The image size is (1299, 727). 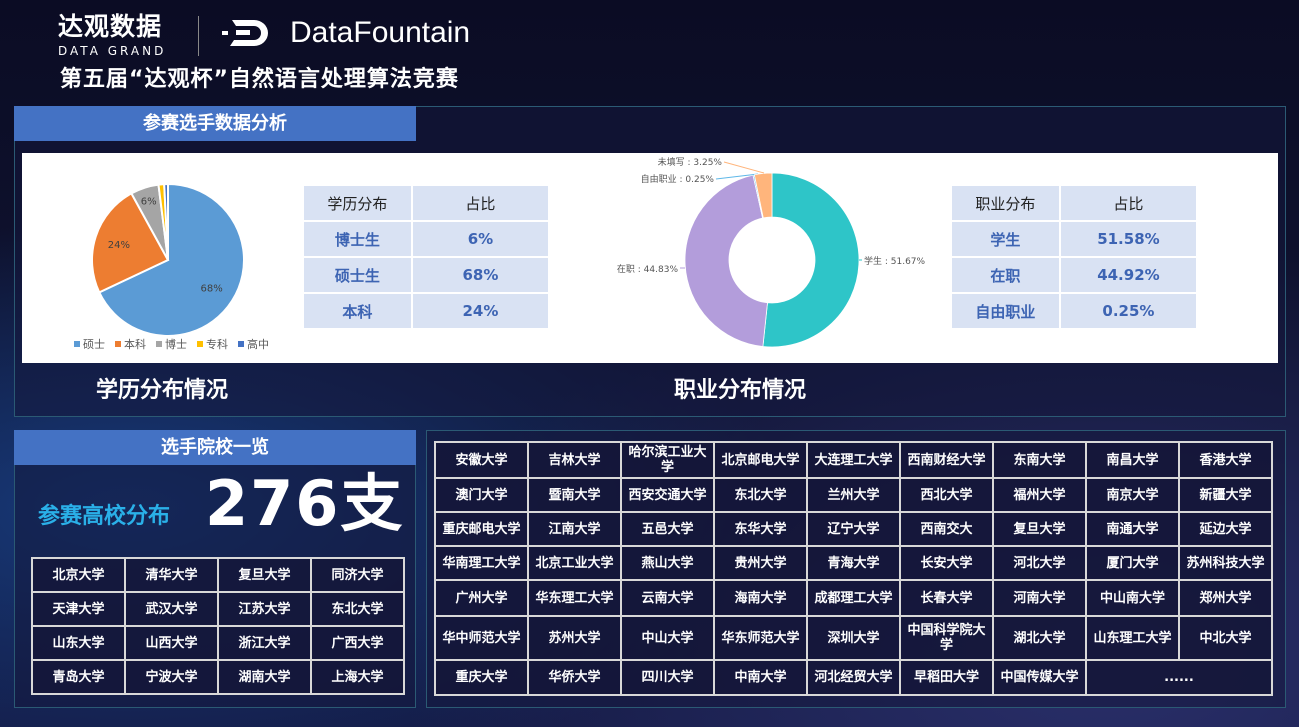 I want to click on school-cell: 新疆大学, so click(x=1225, y=495).